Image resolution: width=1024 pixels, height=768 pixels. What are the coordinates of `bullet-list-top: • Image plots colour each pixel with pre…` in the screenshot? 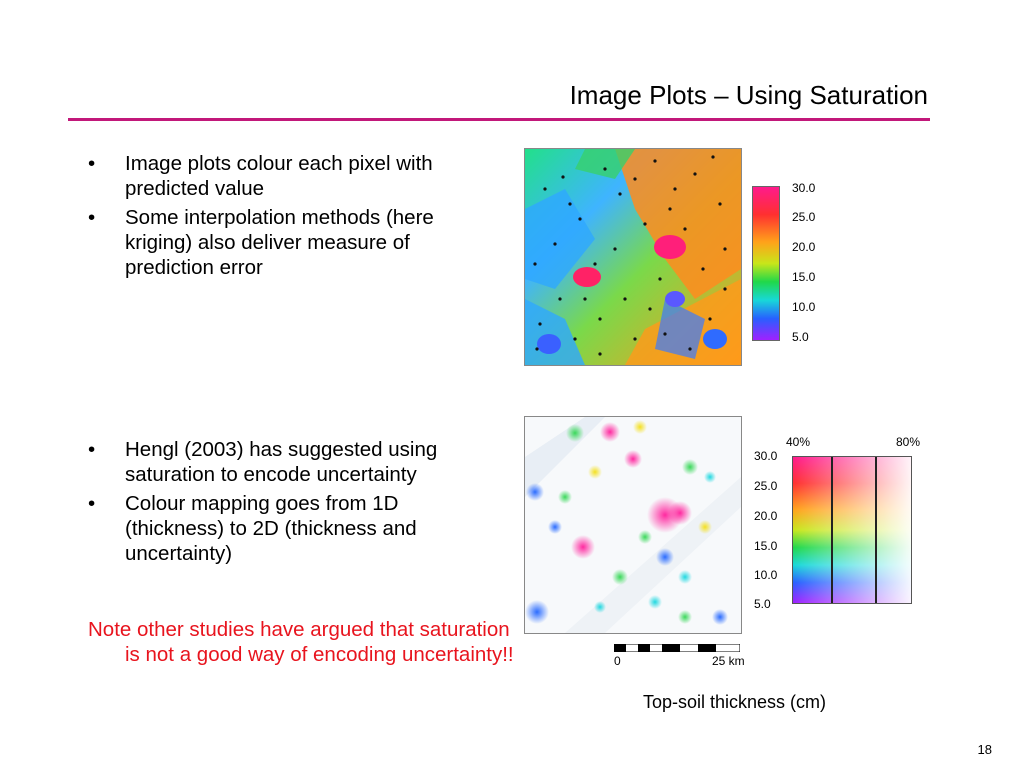 It's located at (293, 217).